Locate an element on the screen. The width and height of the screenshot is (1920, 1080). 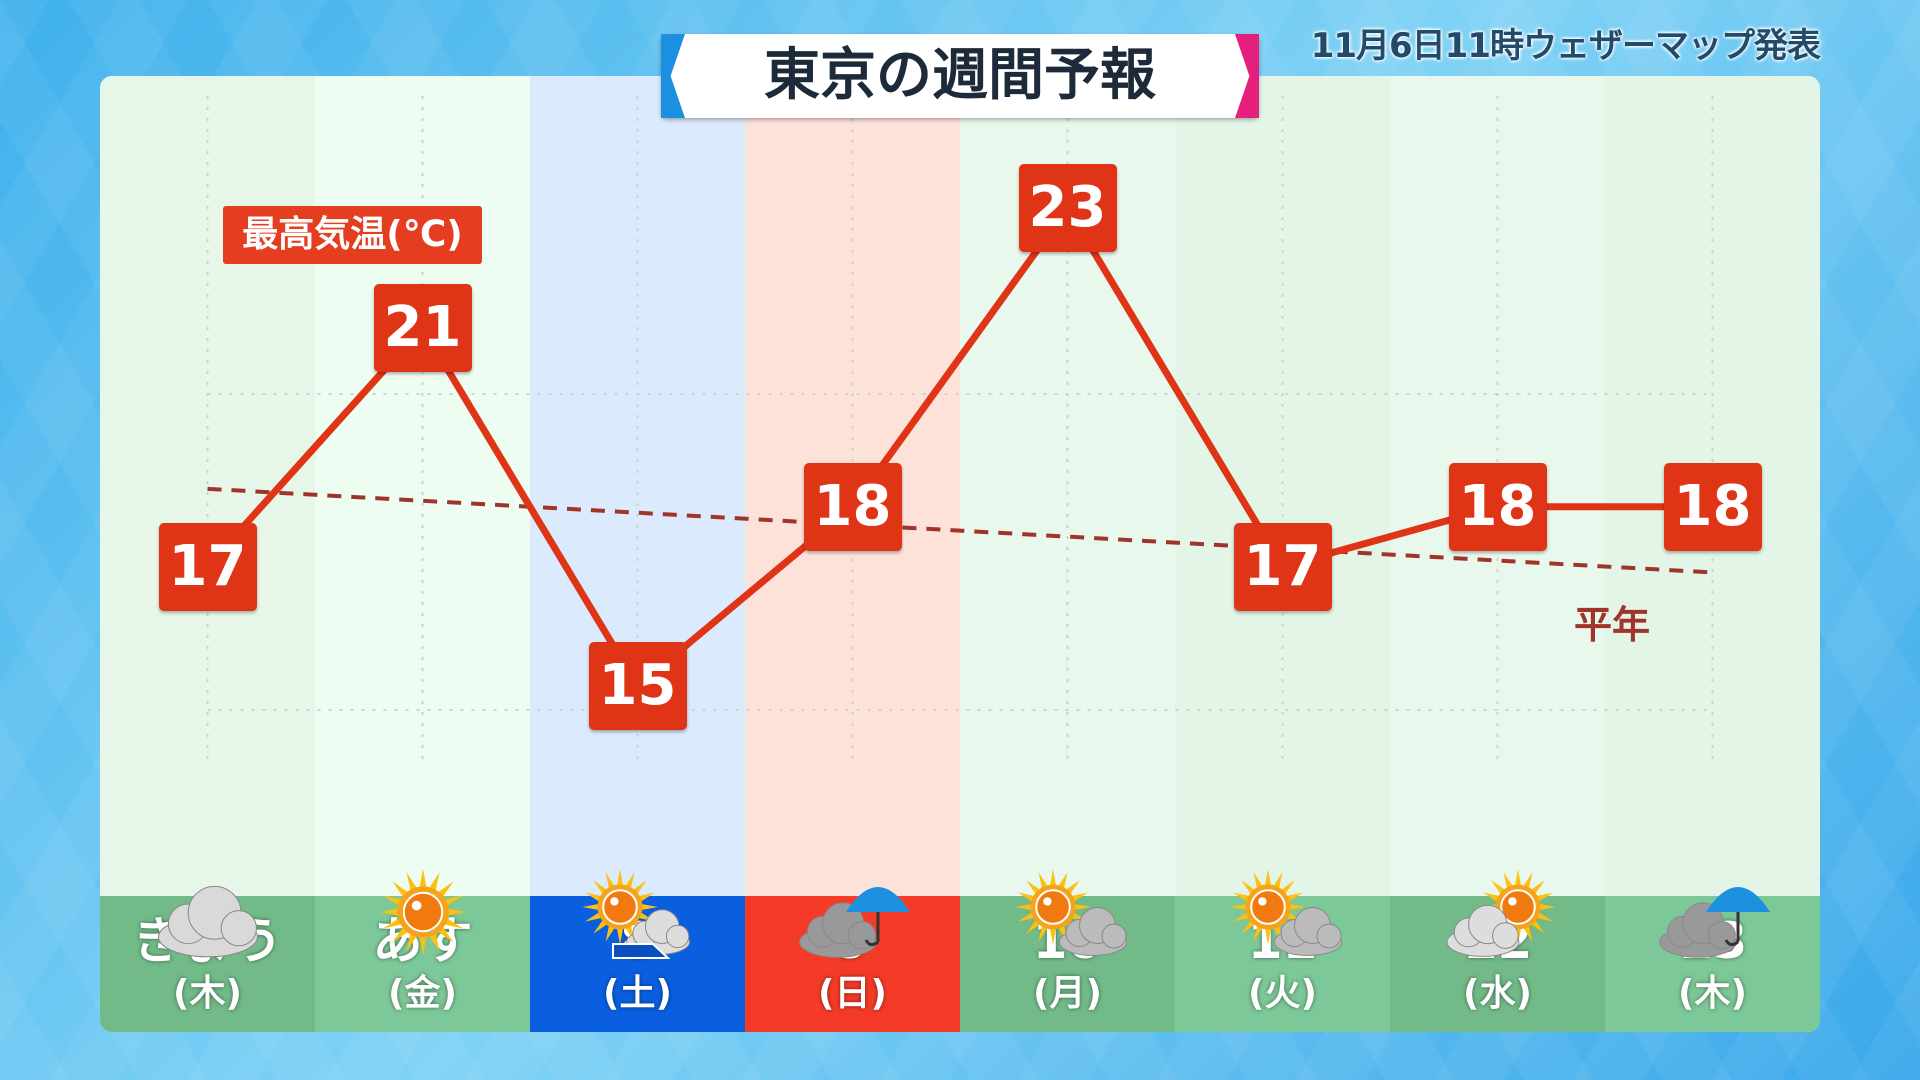
weekday-label: (火) is located at coordinates (1282, 993).